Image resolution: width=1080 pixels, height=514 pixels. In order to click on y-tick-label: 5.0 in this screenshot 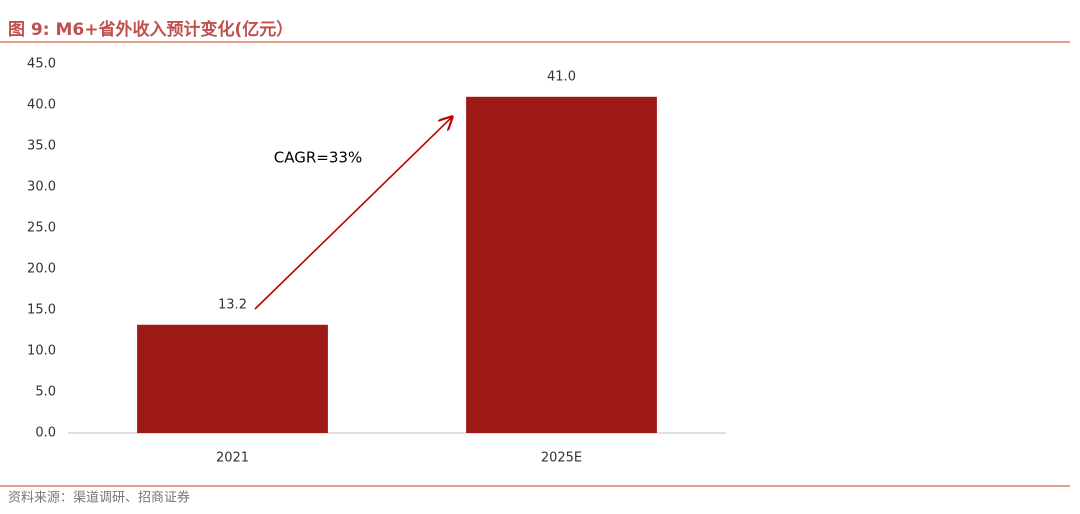, I will do `click(45, 392)`.